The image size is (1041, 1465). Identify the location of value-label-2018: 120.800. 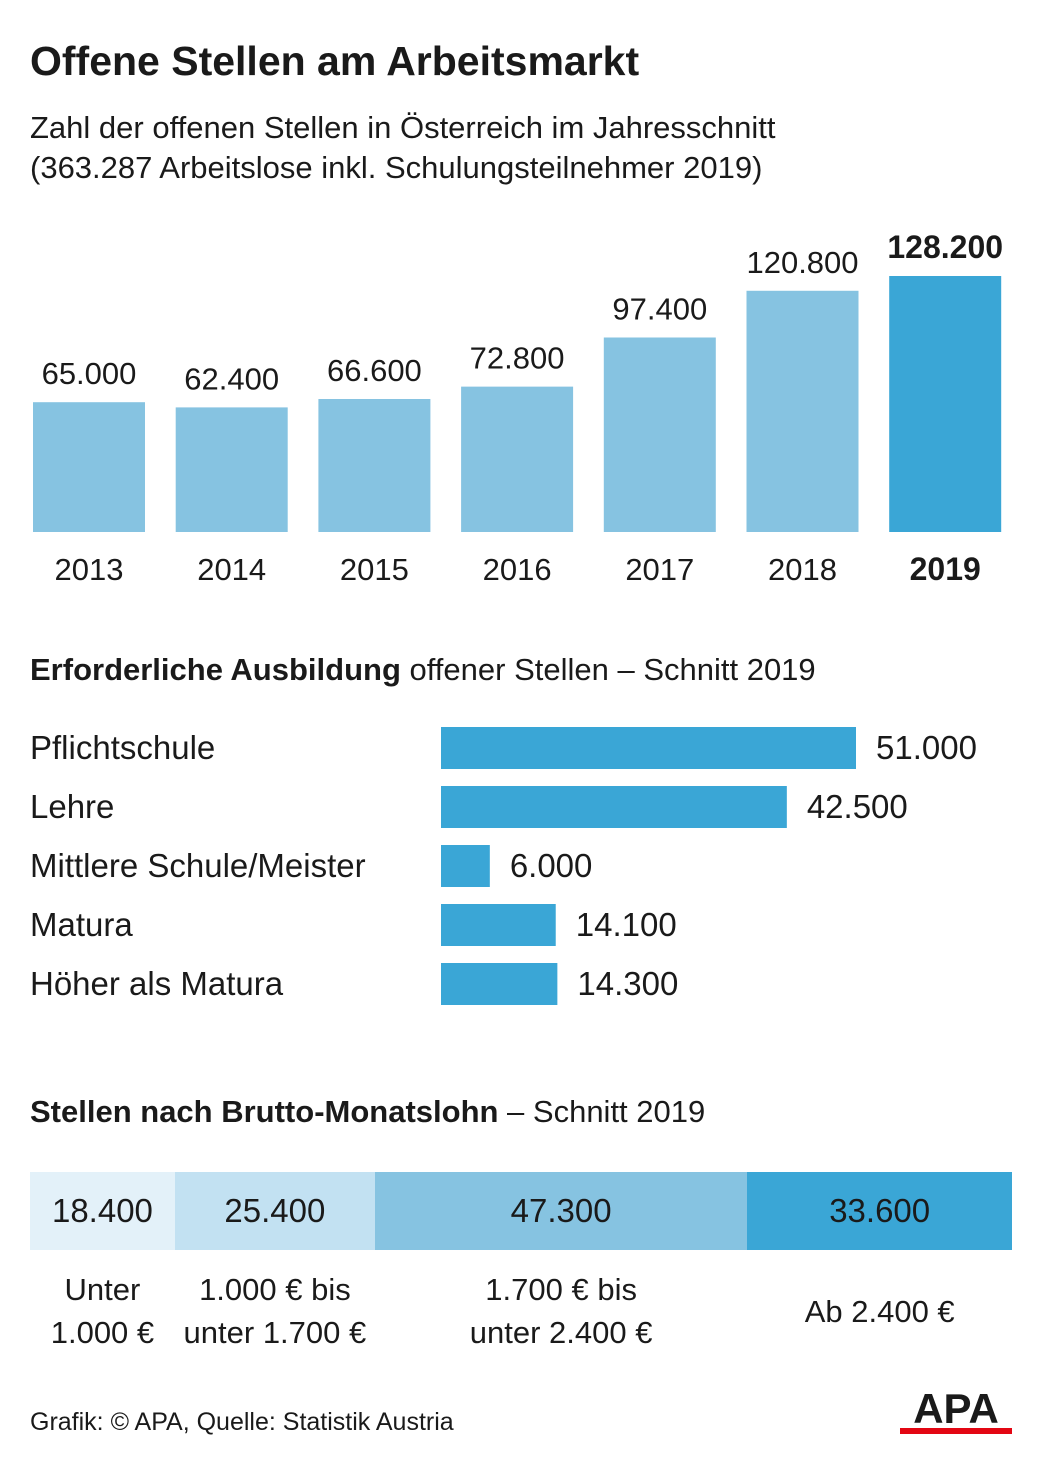
(802, 262).